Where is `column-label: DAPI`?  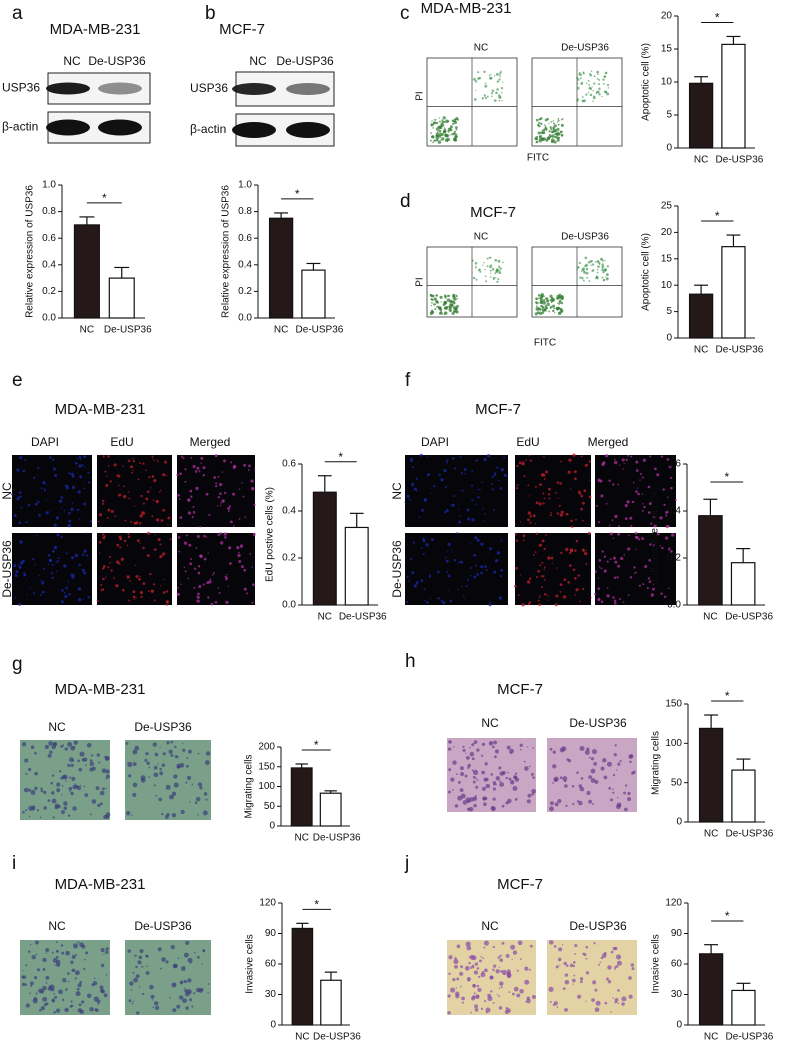
column-label: DAPI is located at coordinates (45, 442).